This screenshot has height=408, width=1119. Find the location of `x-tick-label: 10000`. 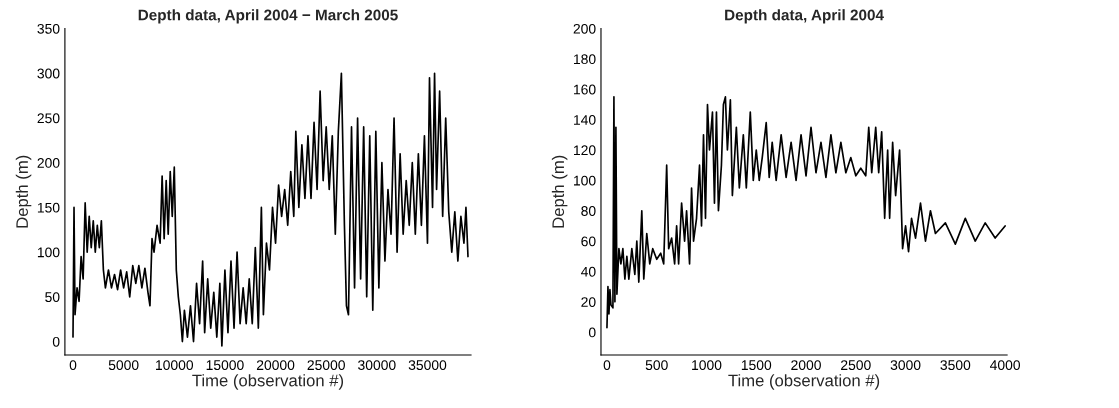

x-tick-label: 10000 is located at coordinates (175, 365).